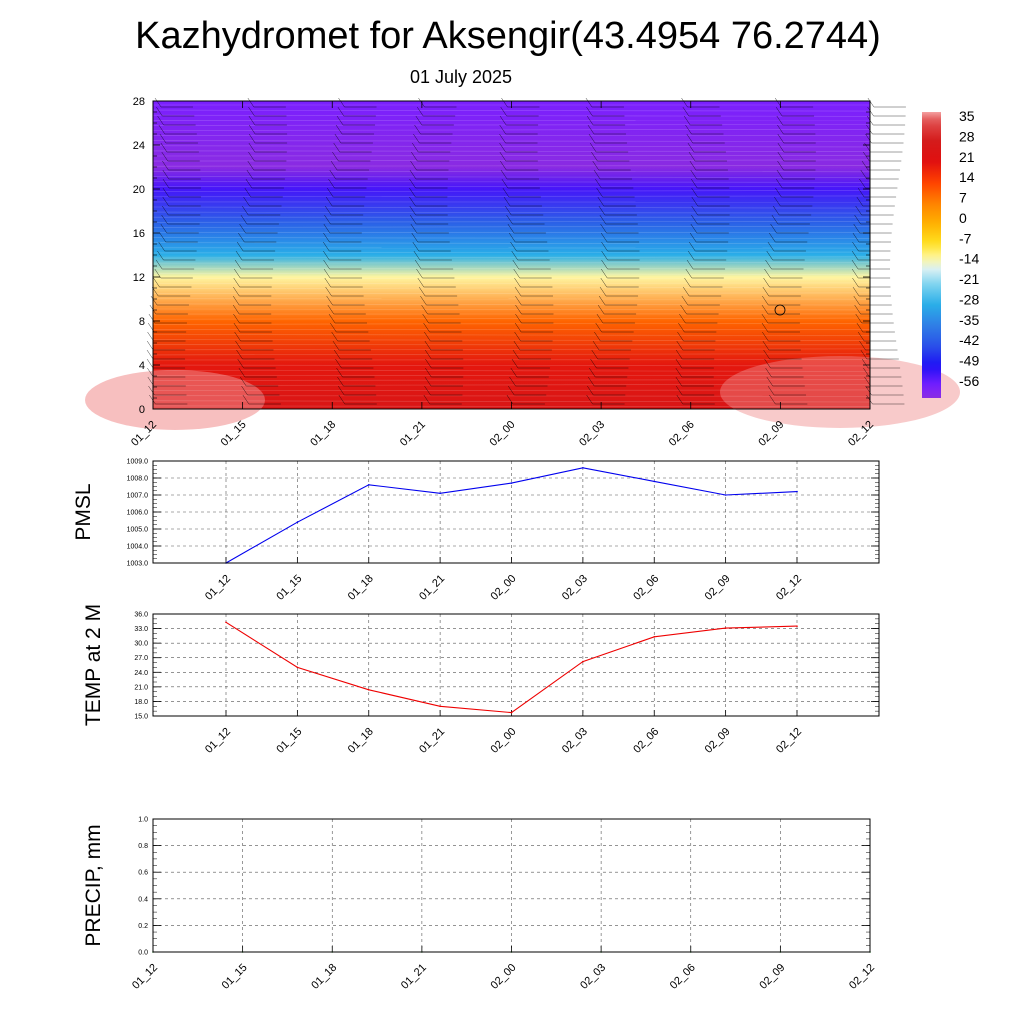  Describe the element at coordinates (143, 926) in the screenshot. I see `y-tick-label: 0.2` at that location.